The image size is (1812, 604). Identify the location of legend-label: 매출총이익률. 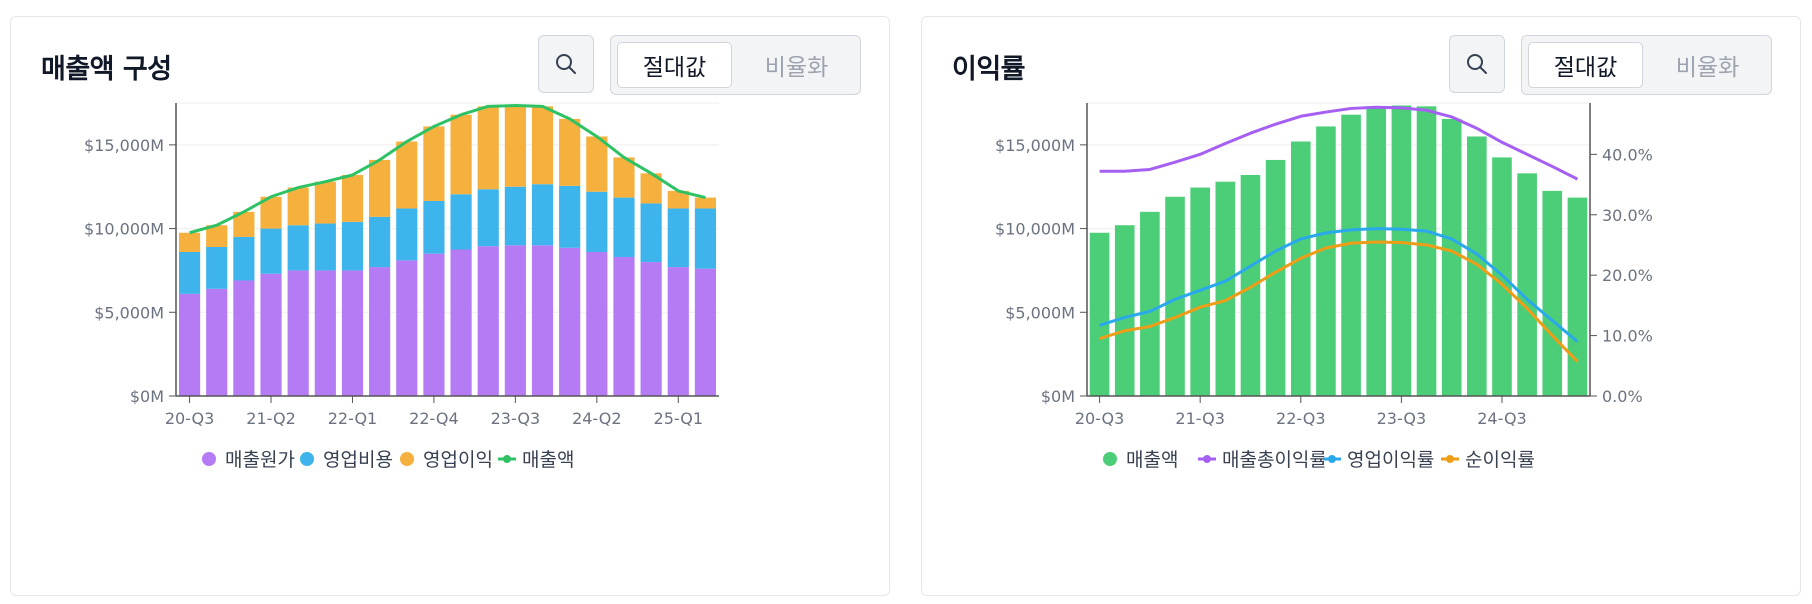
(1274, 460).